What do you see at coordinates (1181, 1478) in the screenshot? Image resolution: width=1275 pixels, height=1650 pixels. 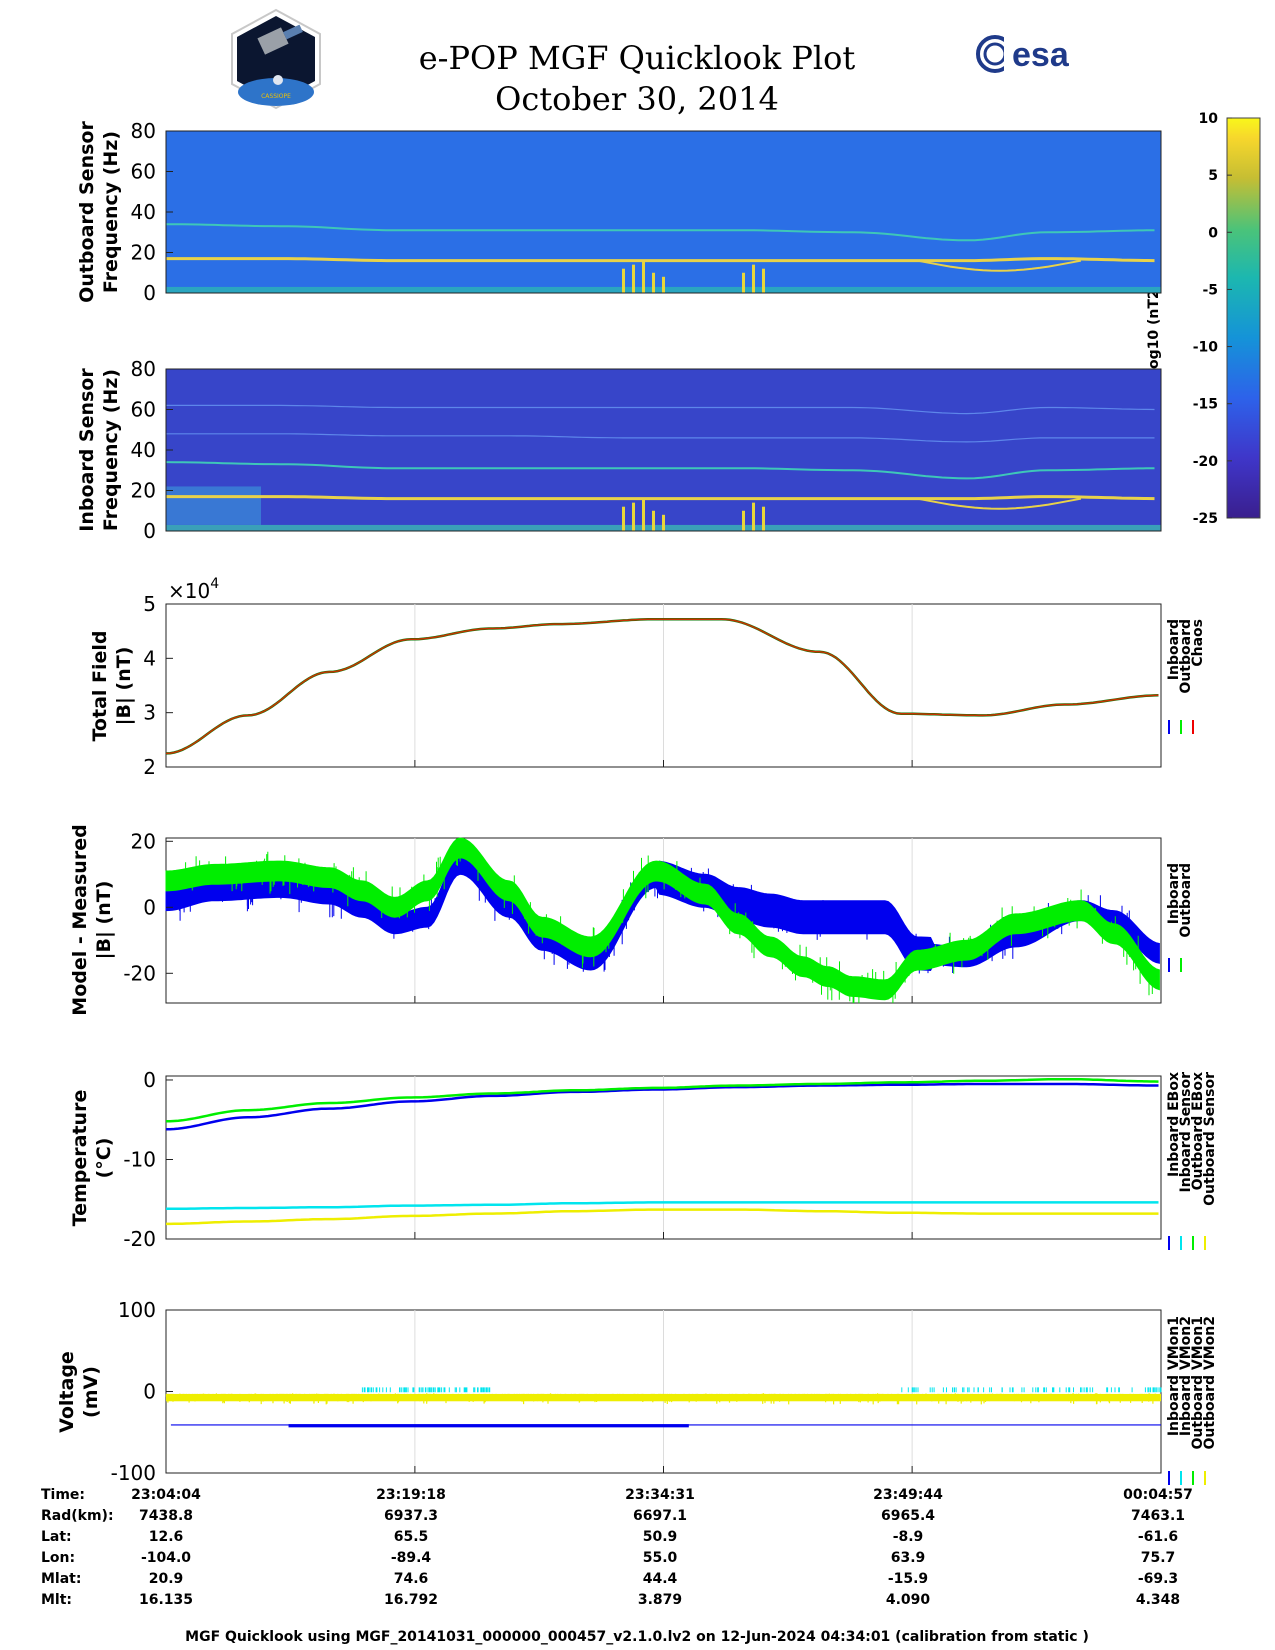 I see `inboard-vmon2-legend-marker` at bounding box center [1181, 1478].